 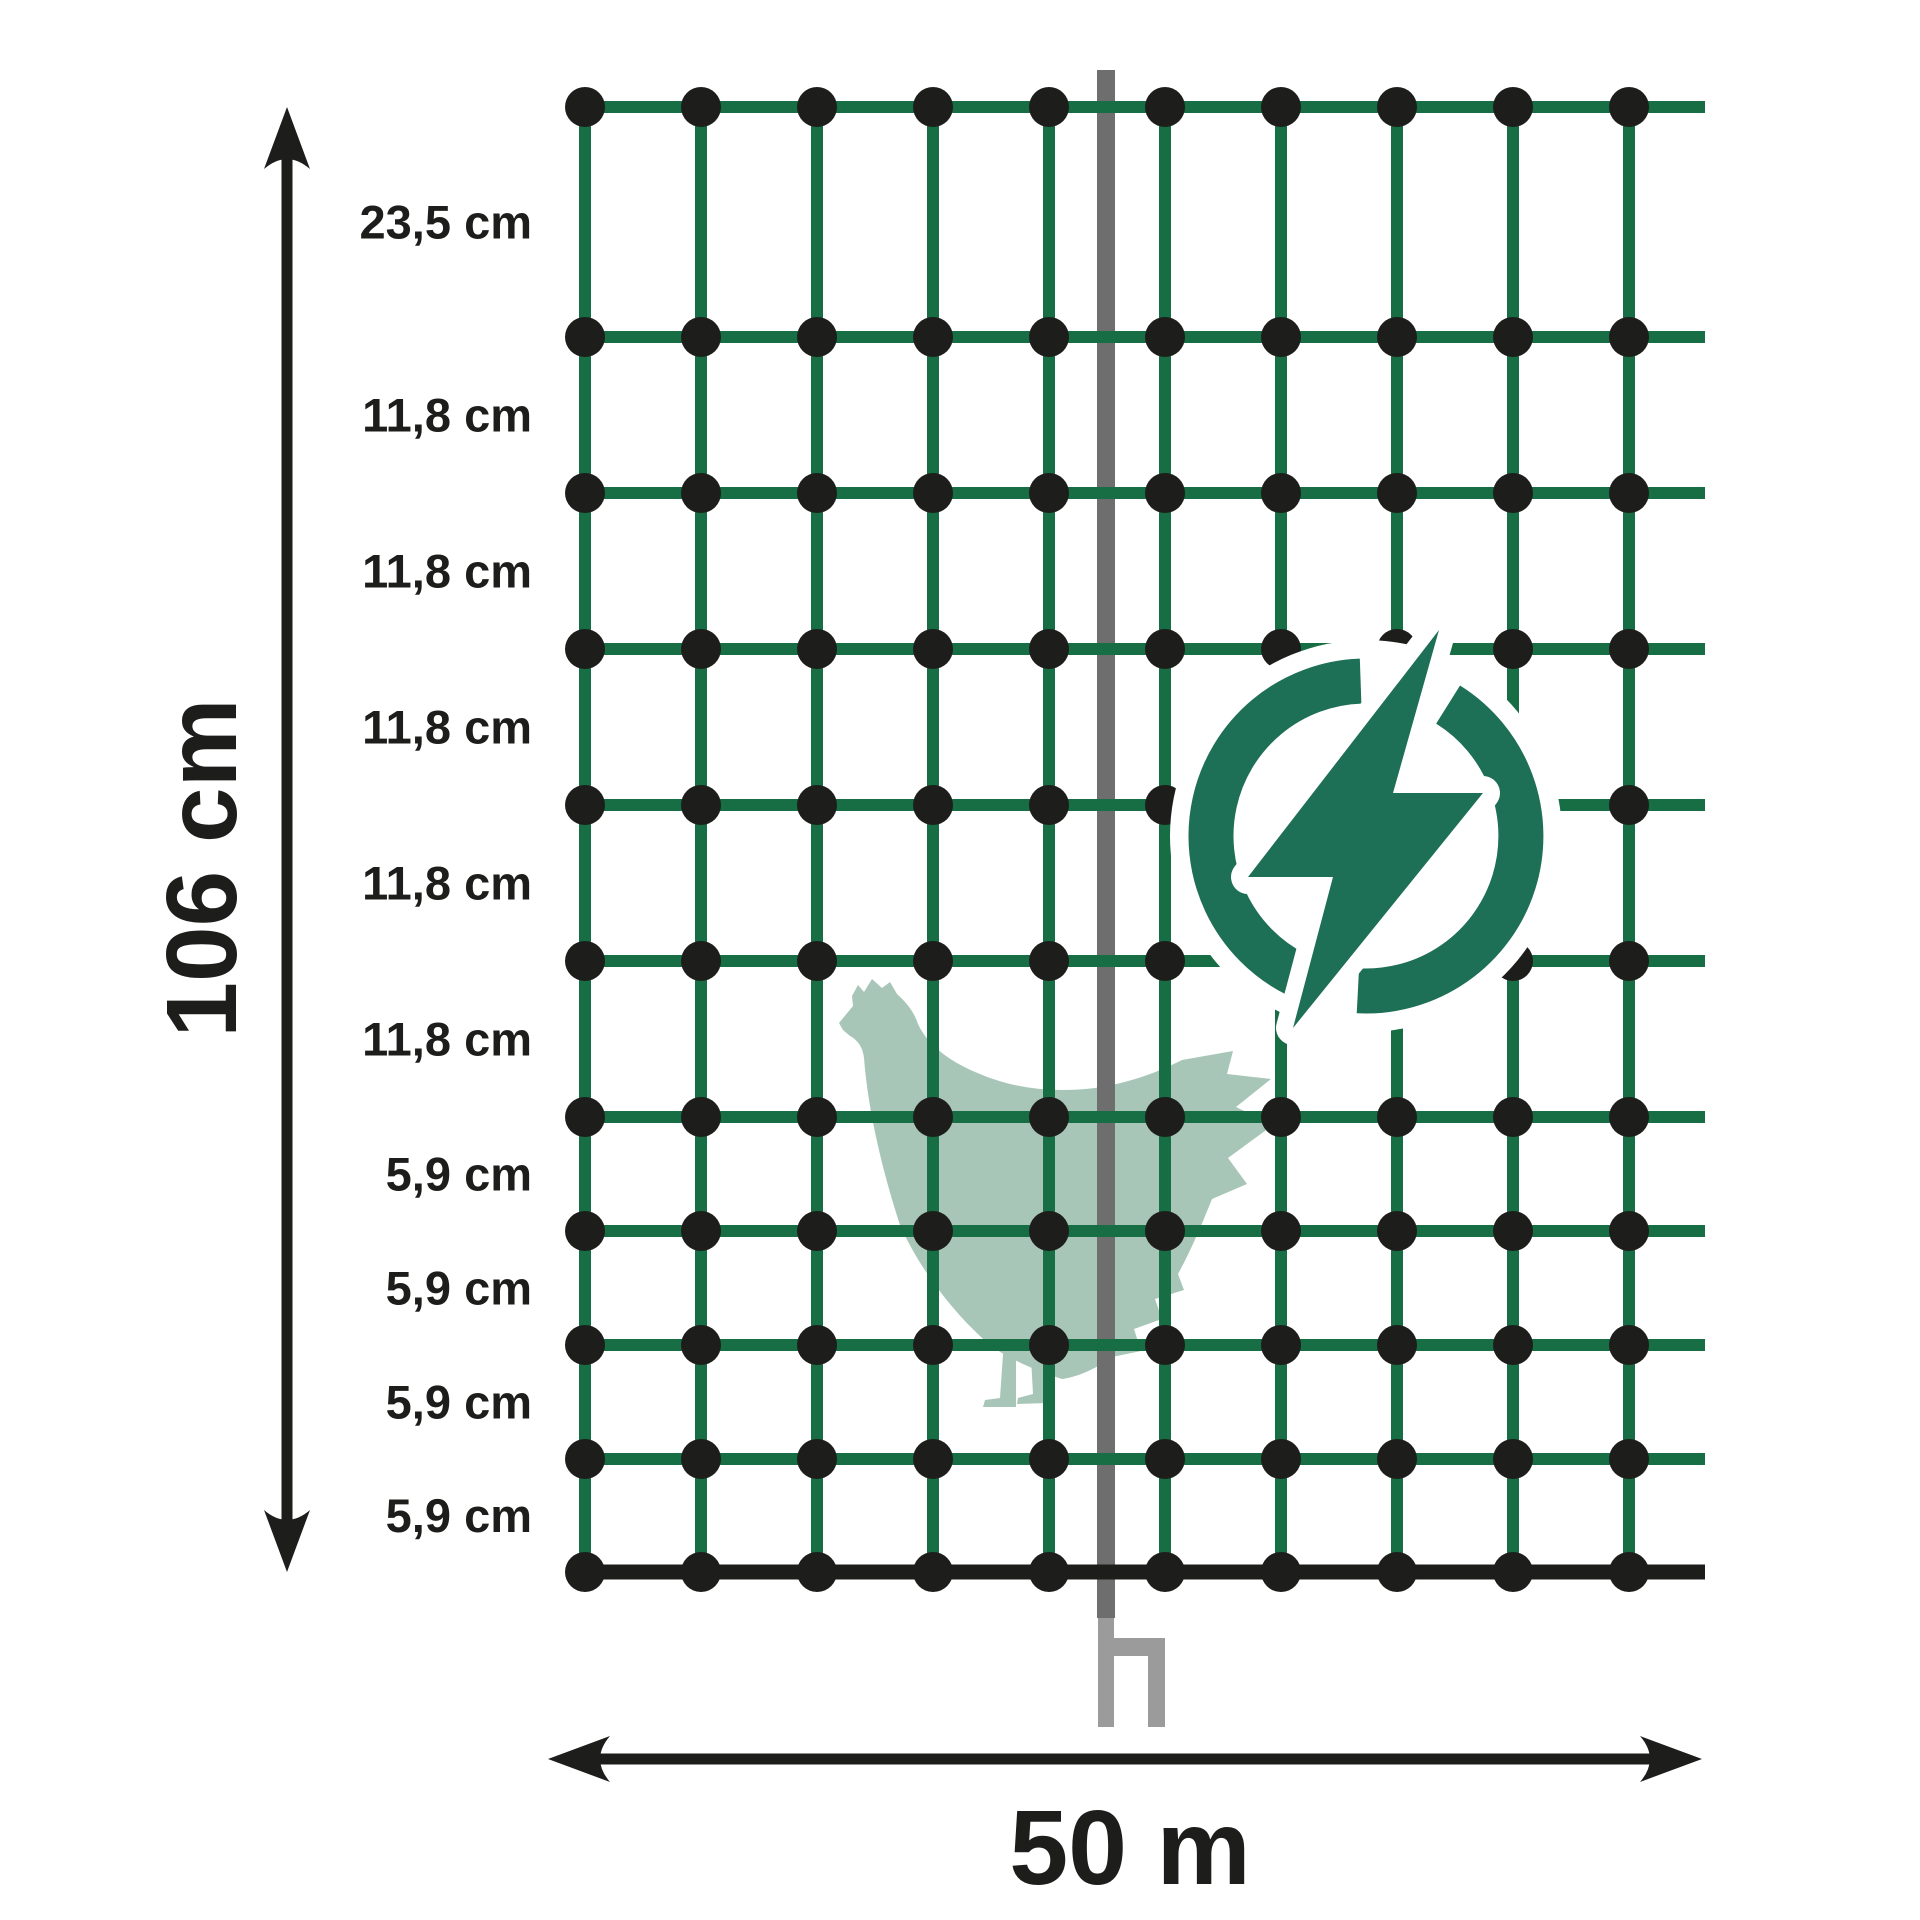 I want to click on lightning-bolt-icon, so click(x=1365, y=829).